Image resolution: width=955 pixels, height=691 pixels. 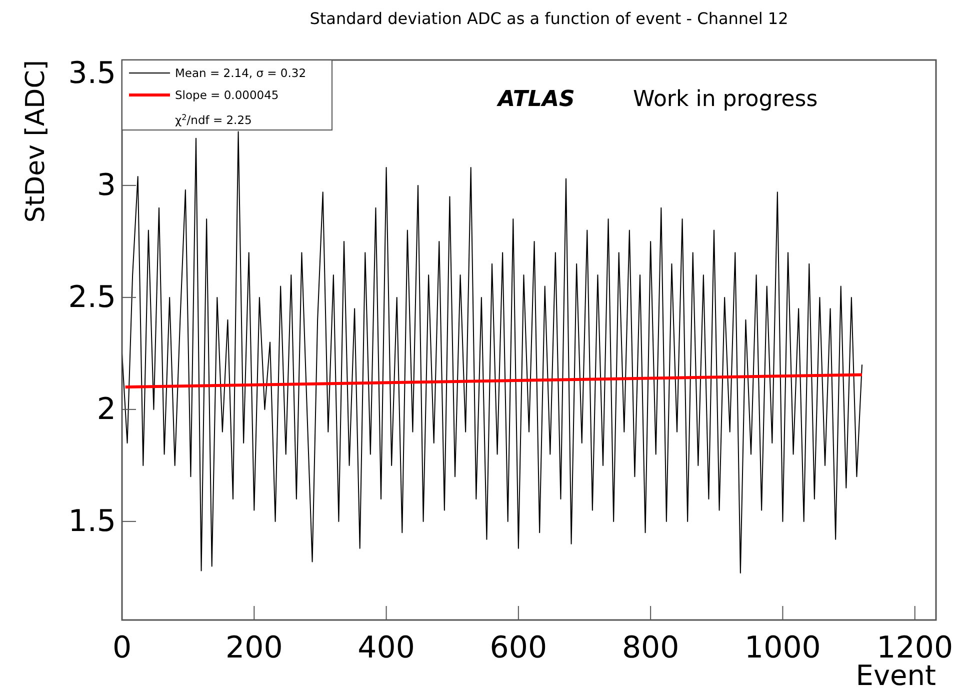 I want to click on y-tick-label: 2.5, so click(x=92, y=298).